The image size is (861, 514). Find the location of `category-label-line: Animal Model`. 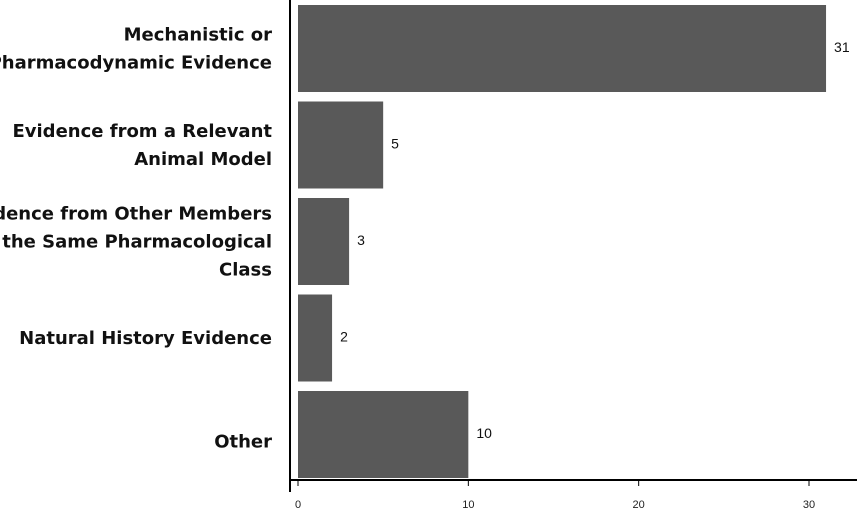

category-label-line: Animal Model is located at coordinates (203, 159).